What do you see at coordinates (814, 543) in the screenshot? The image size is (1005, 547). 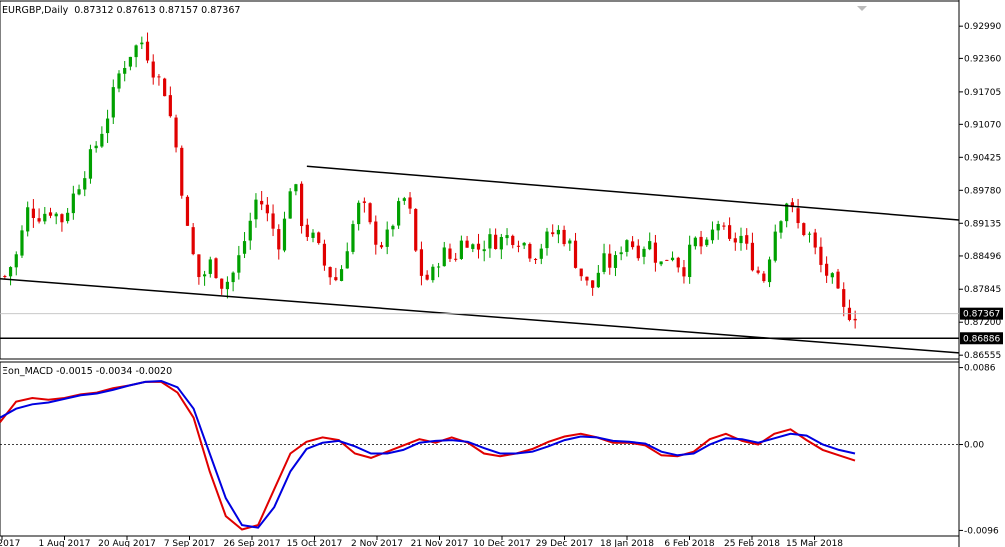 I see `date-label: 15 Mar 2018` at bounding box center [814, 543].